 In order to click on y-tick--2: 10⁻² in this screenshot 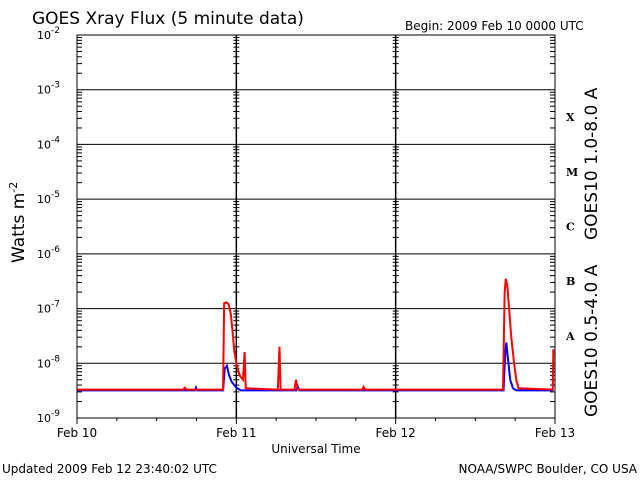, I will do `click(48, 34)`.